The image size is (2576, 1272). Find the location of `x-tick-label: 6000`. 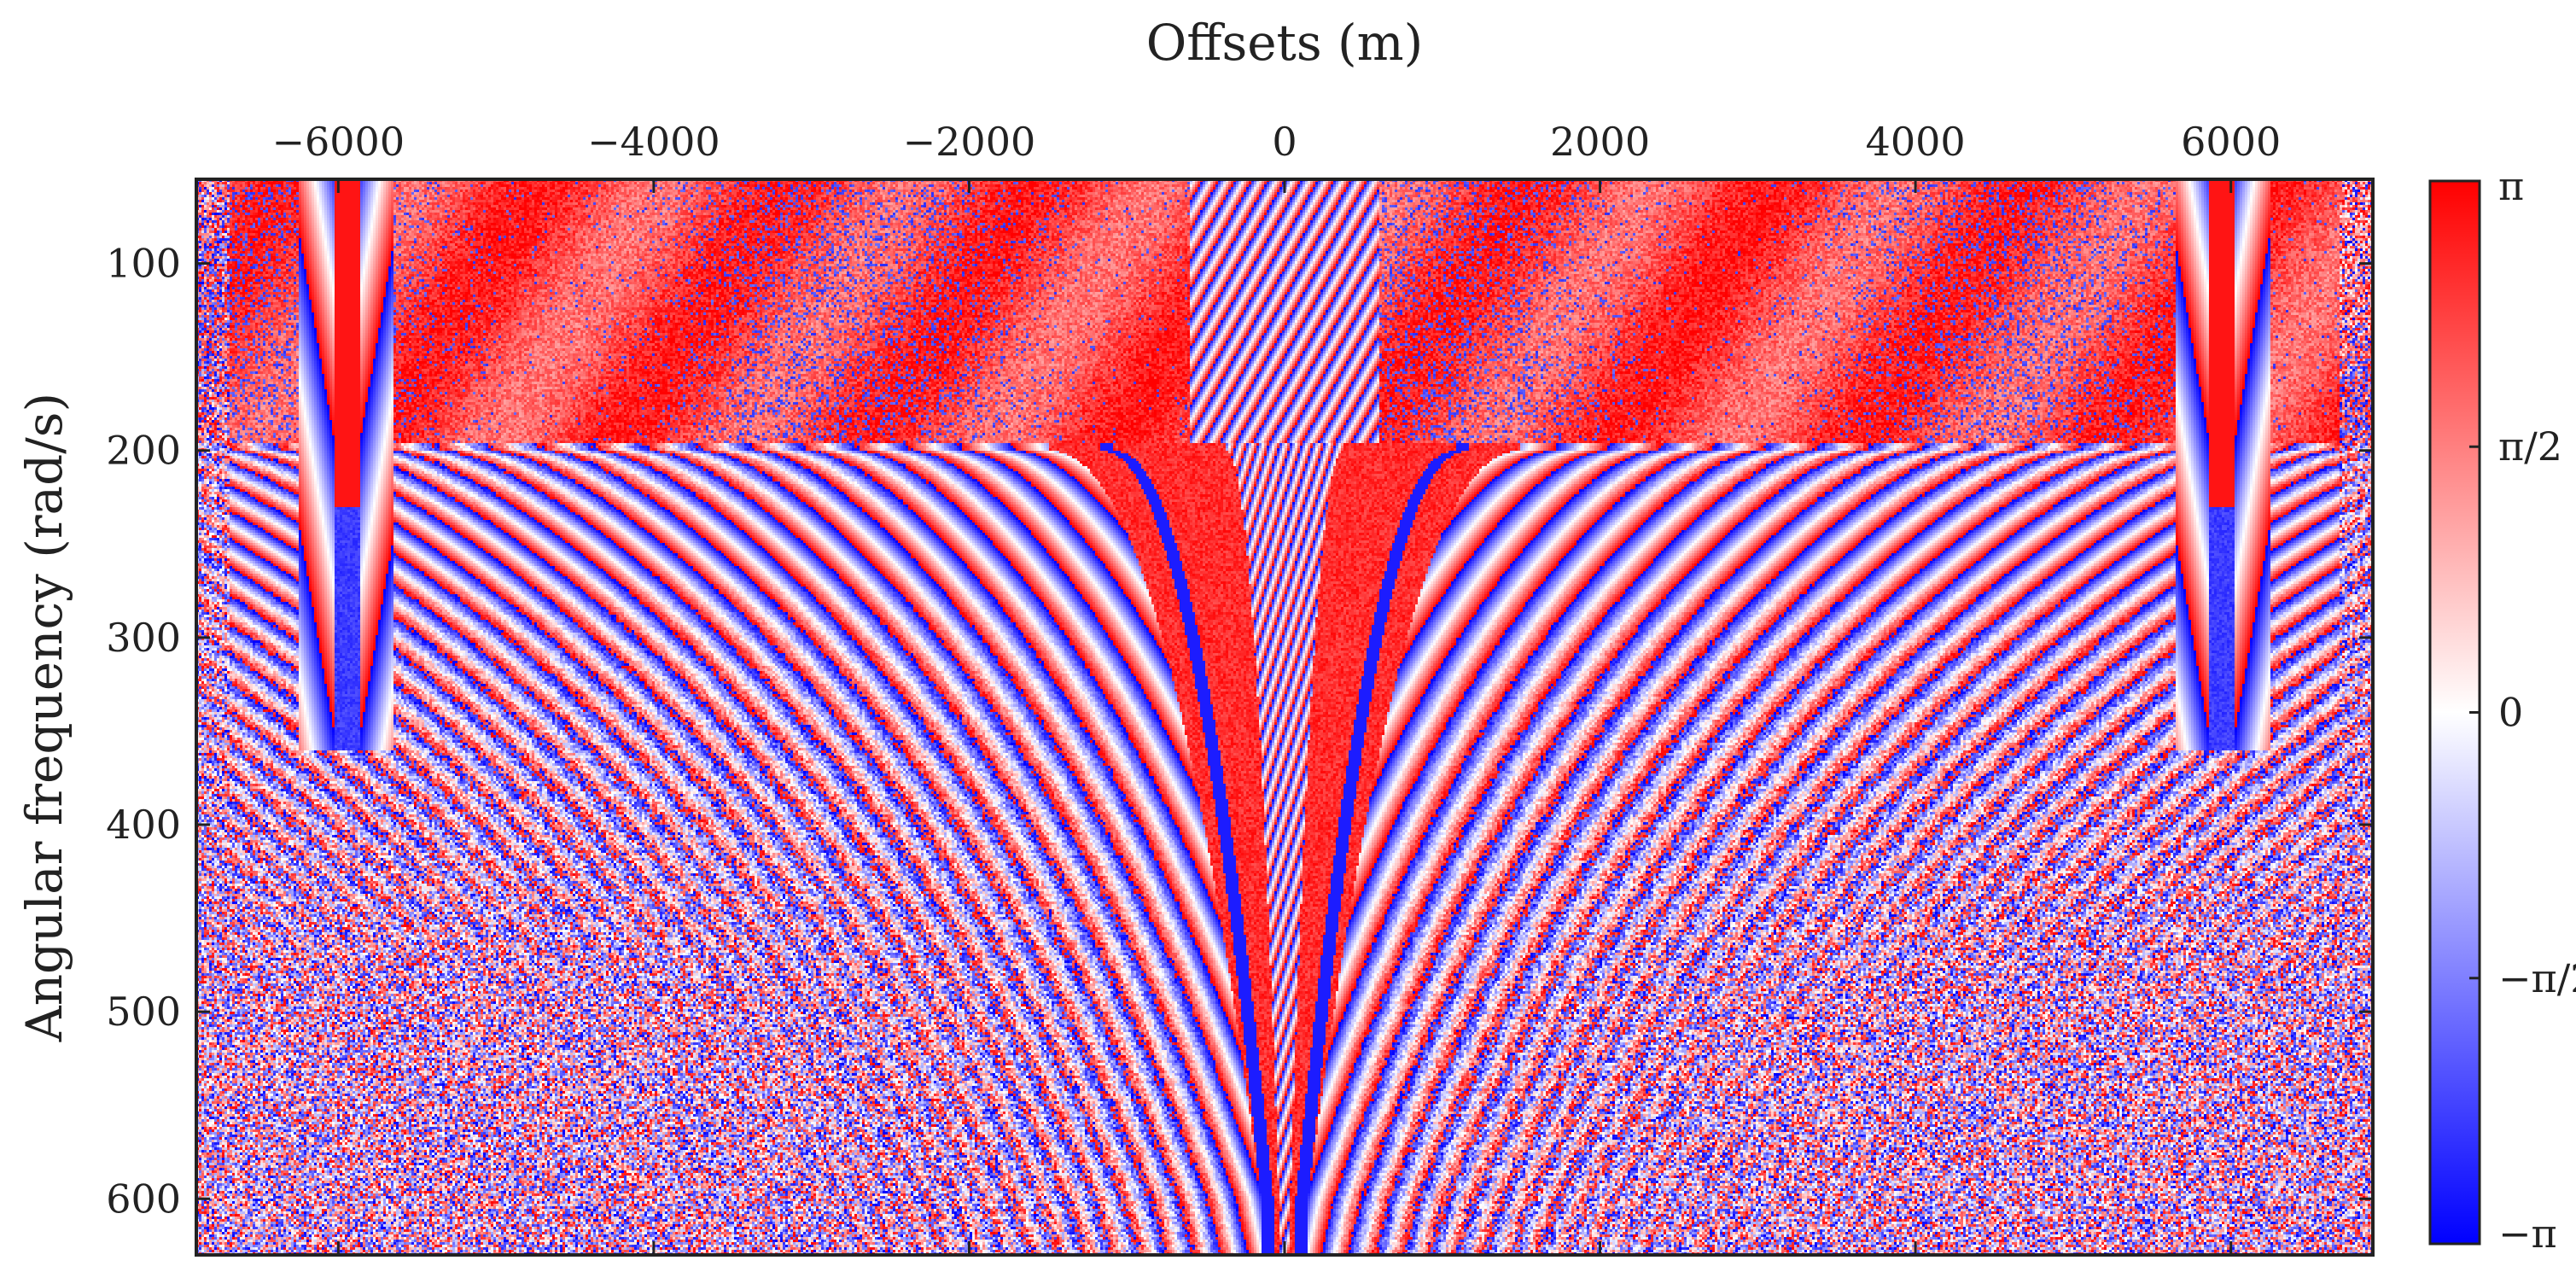

x-tick-label: 6000 is located at coordinates (2231, 142).